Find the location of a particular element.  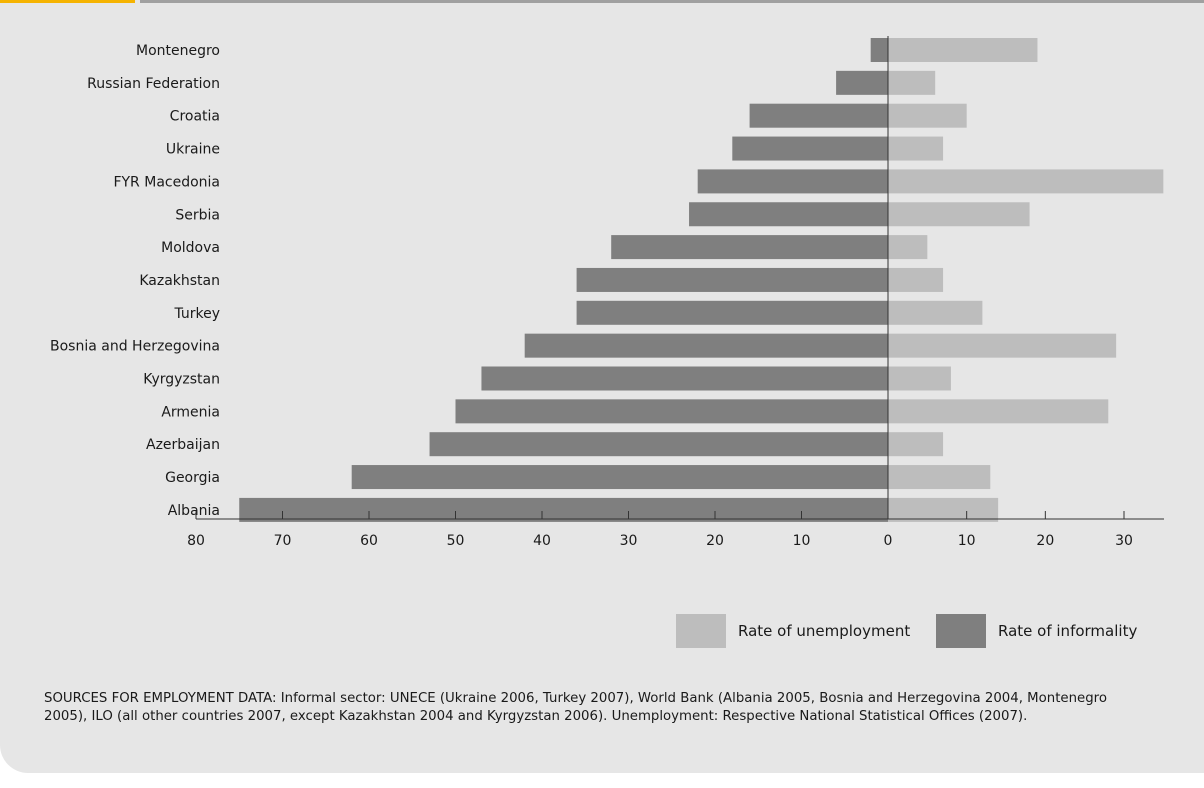

category-label: Montenegro is located at coordinates (178, 51).